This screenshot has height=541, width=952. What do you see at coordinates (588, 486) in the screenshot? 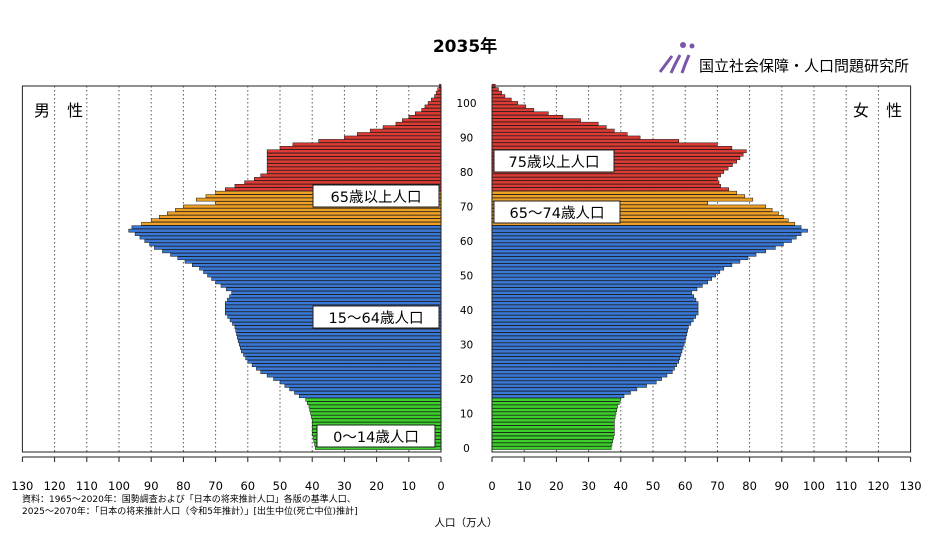
I see `x-tick-label-female: 30` at bounding box center [588, 486].